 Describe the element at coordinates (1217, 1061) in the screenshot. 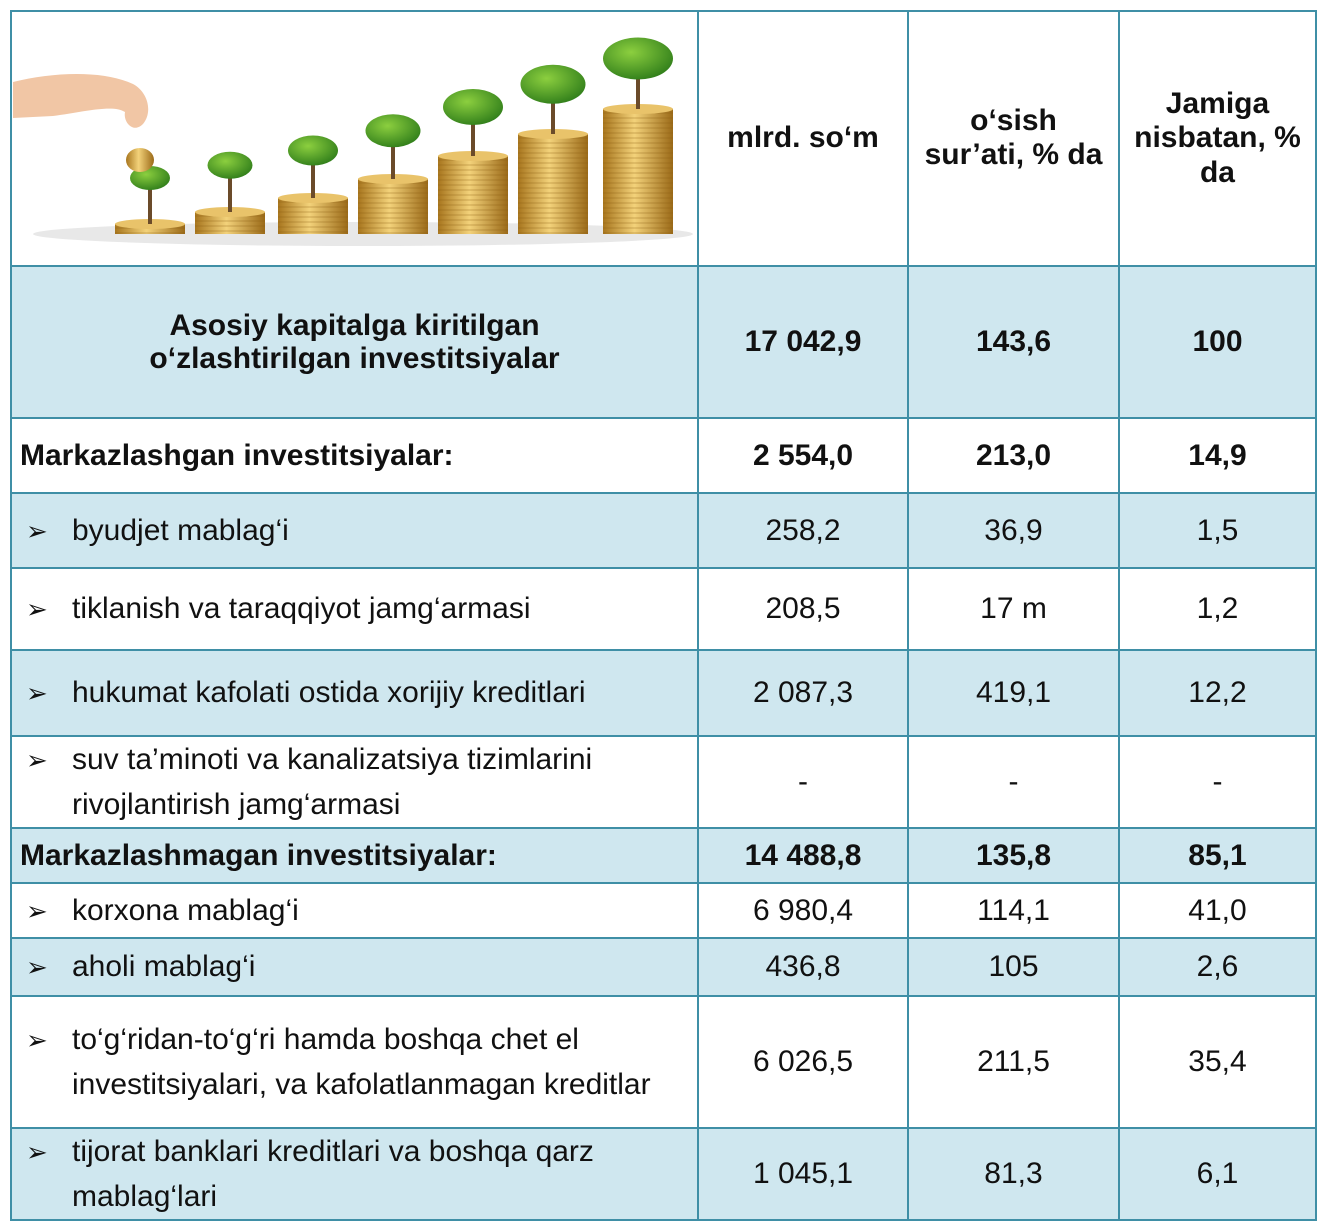

I see `value-cell: 35,4` at that location.